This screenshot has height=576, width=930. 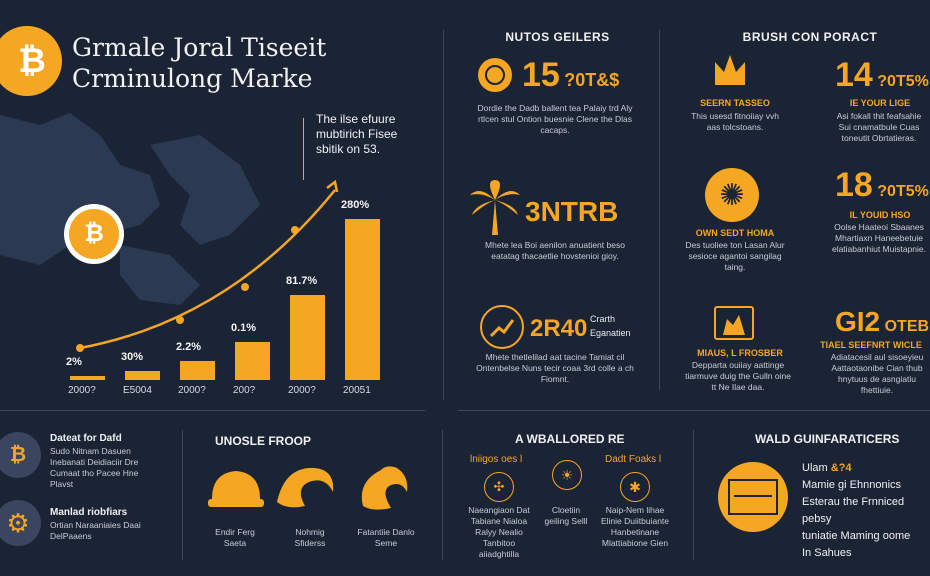 I want to click on stat3-number: 2R40, so click(x=559, y=328).